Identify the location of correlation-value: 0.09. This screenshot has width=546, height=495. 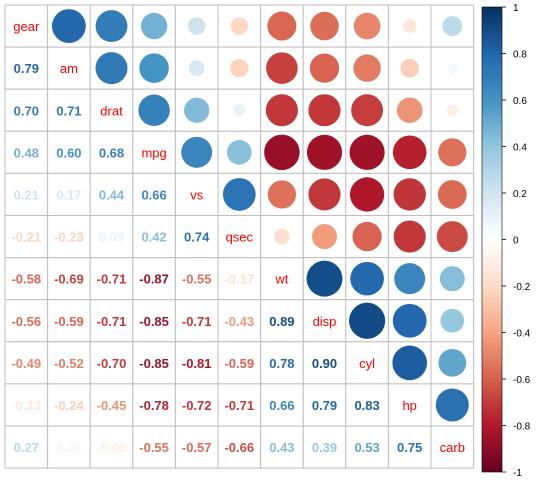
(111, 237).